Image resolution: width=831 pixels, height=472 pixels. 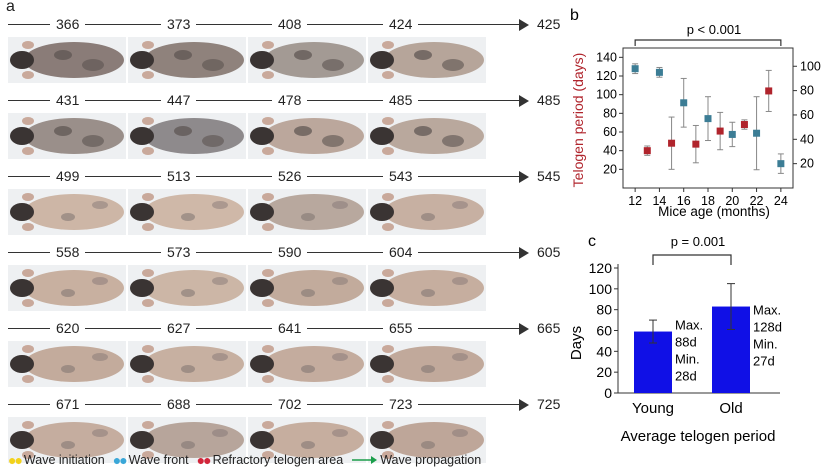 I want to click on yellow-dots-icon: ●●, so click(x=15, y=460).